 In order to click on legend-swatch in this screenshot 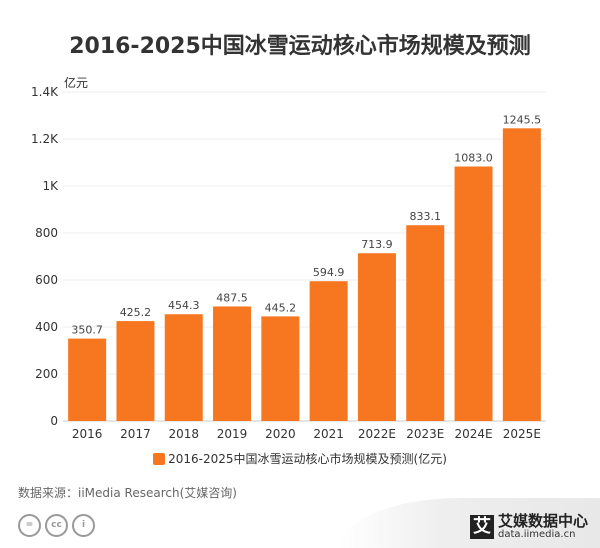, I will do `click(159, 459)`.